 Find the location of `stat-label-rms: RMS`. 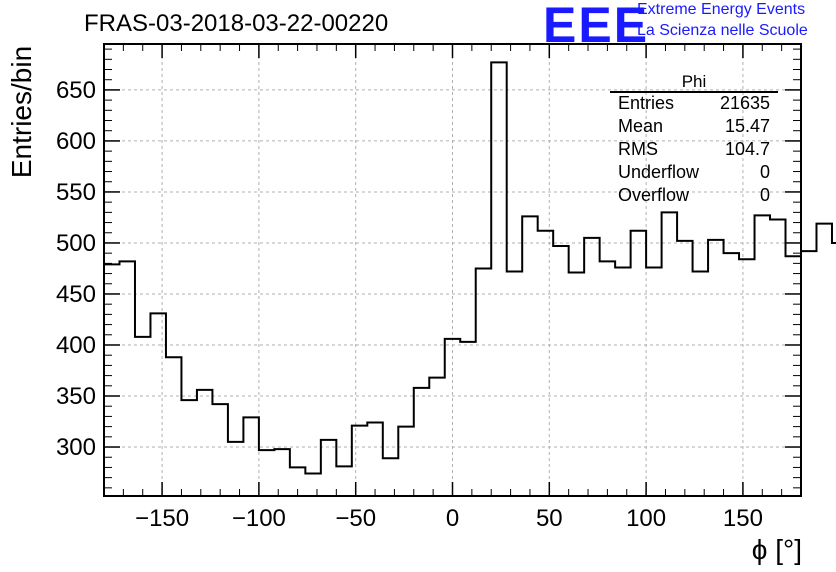

stat-label-rms: RMS is located at coordinates (638, 149).